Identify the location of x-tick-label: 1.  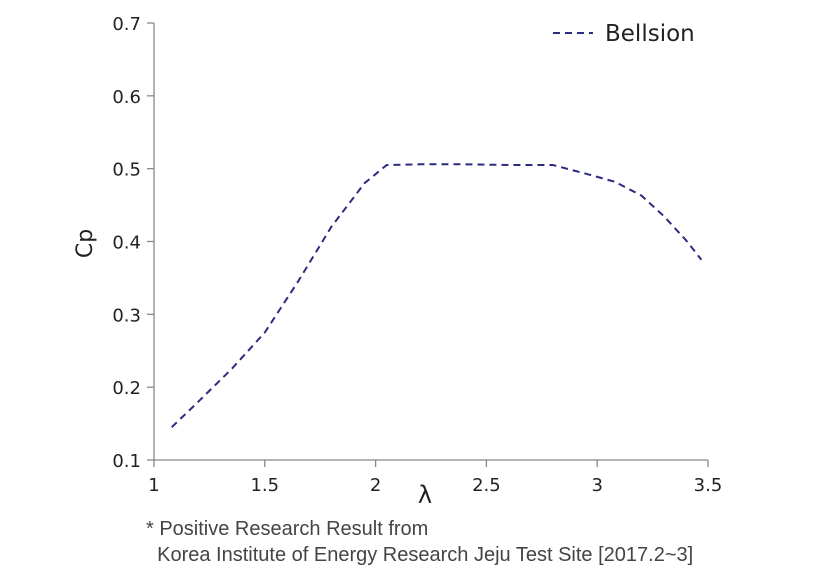
(153, 485).